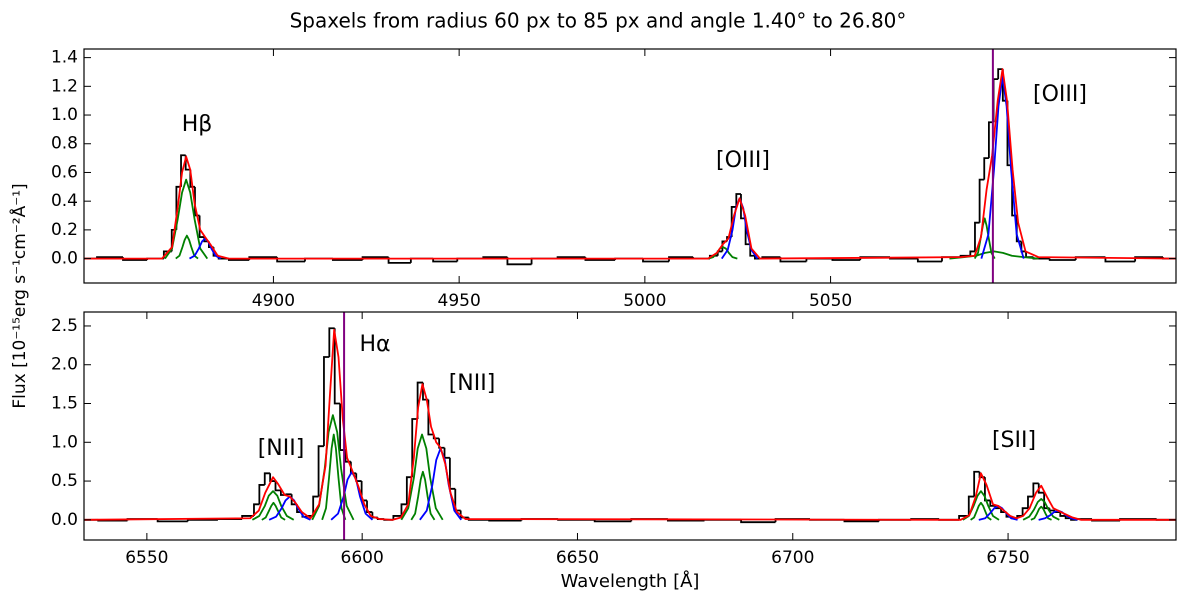  What do you see at coordinates (577, 558) in the screenshot?
I see `x-tick-label: 6650` at bounding box center [577, 558].